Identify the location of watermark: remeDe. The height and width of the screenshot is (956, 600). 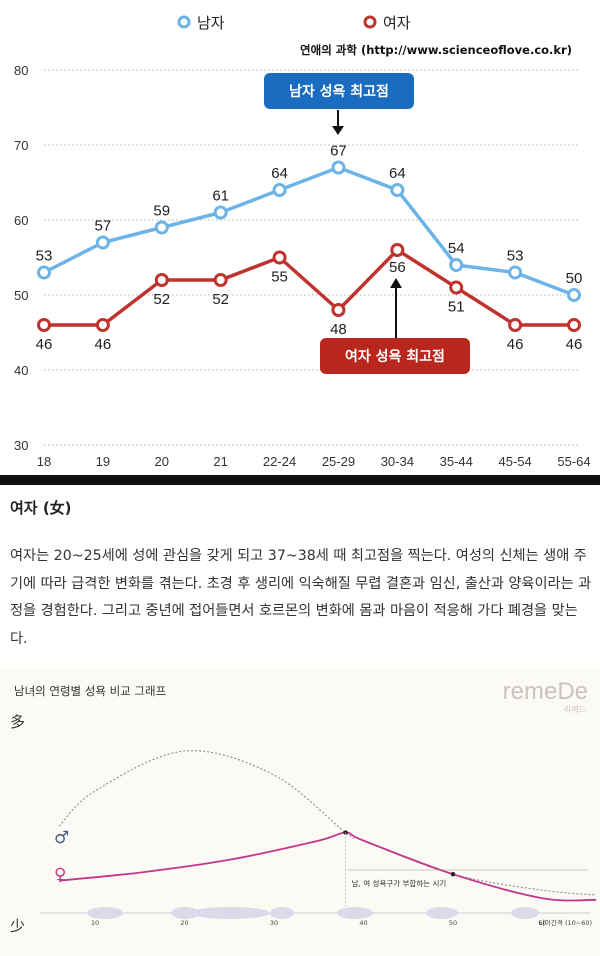
(545, 691).